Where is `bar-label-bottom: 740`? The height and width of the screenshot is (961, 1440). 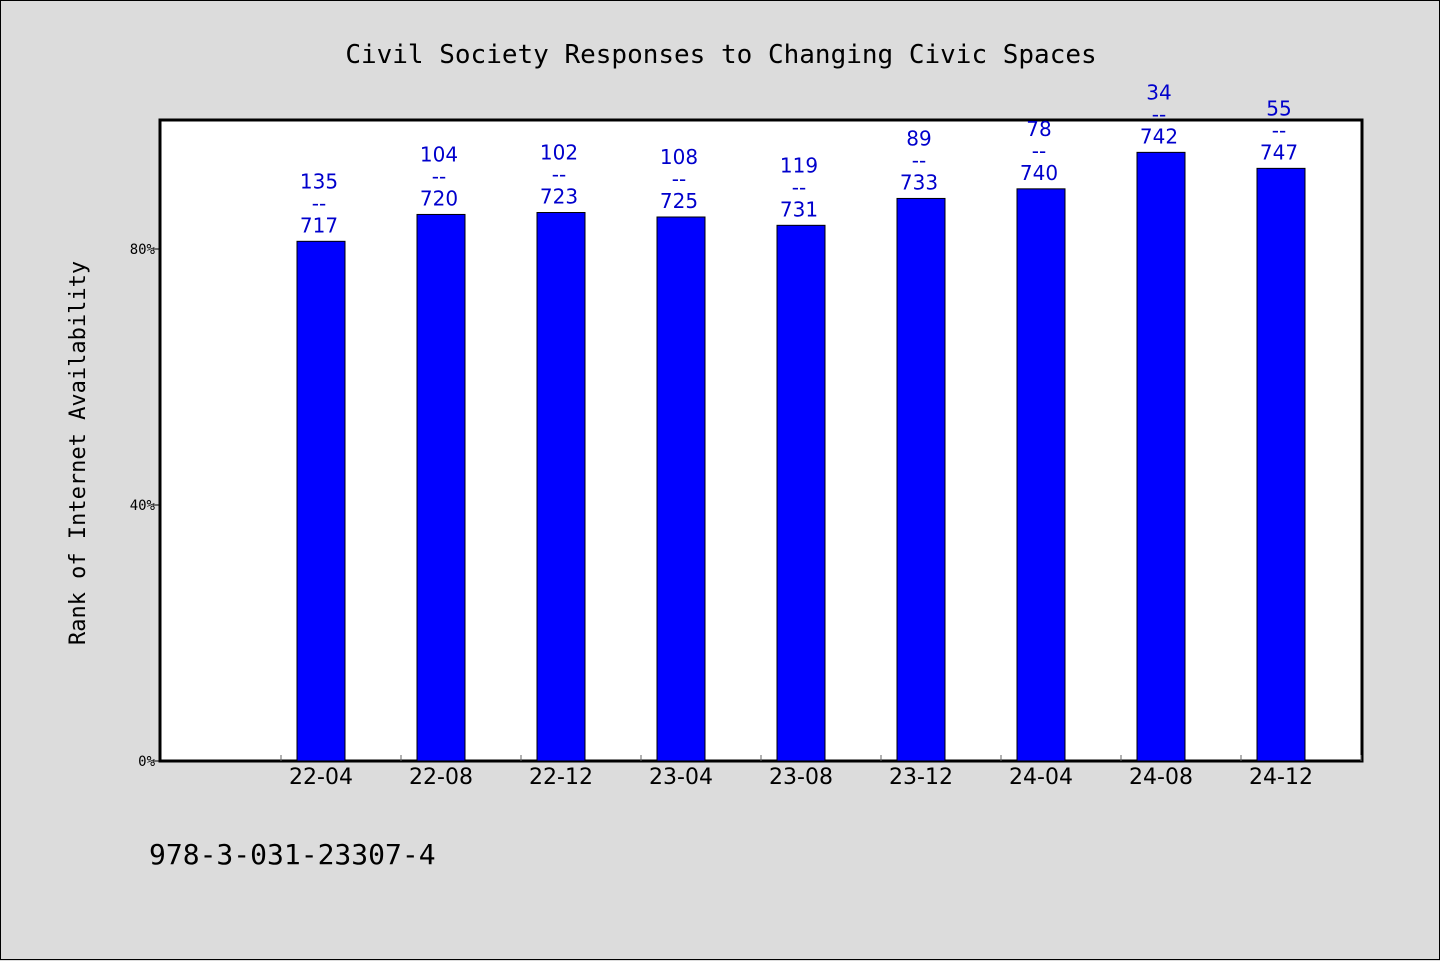 bar-label-bottom: 740 is located at coordinates (1039, 173).